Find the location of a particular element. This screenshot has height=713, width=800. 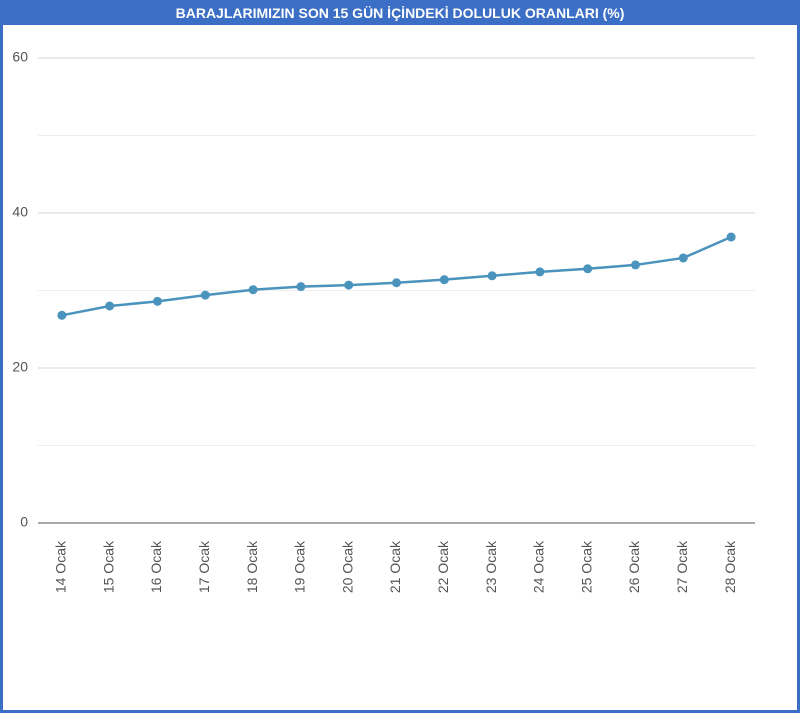

x-tick-label: 22 Ocak is located at coordinates (443, 566).